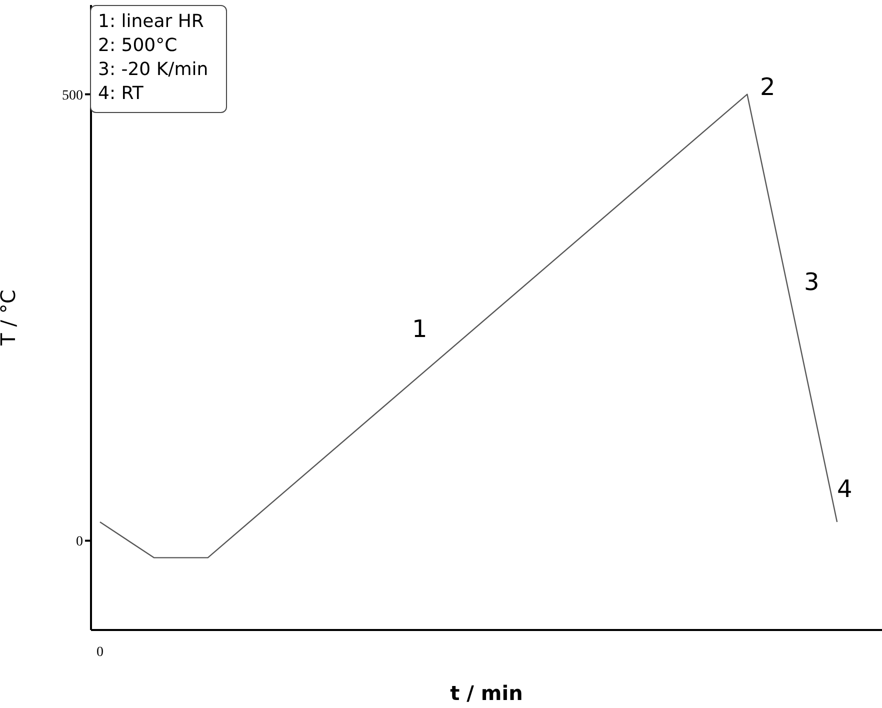  What do you see at coordinates (812, 282) in the screenshot?
I see `annotation: 3` at bounding box center [812, 282].